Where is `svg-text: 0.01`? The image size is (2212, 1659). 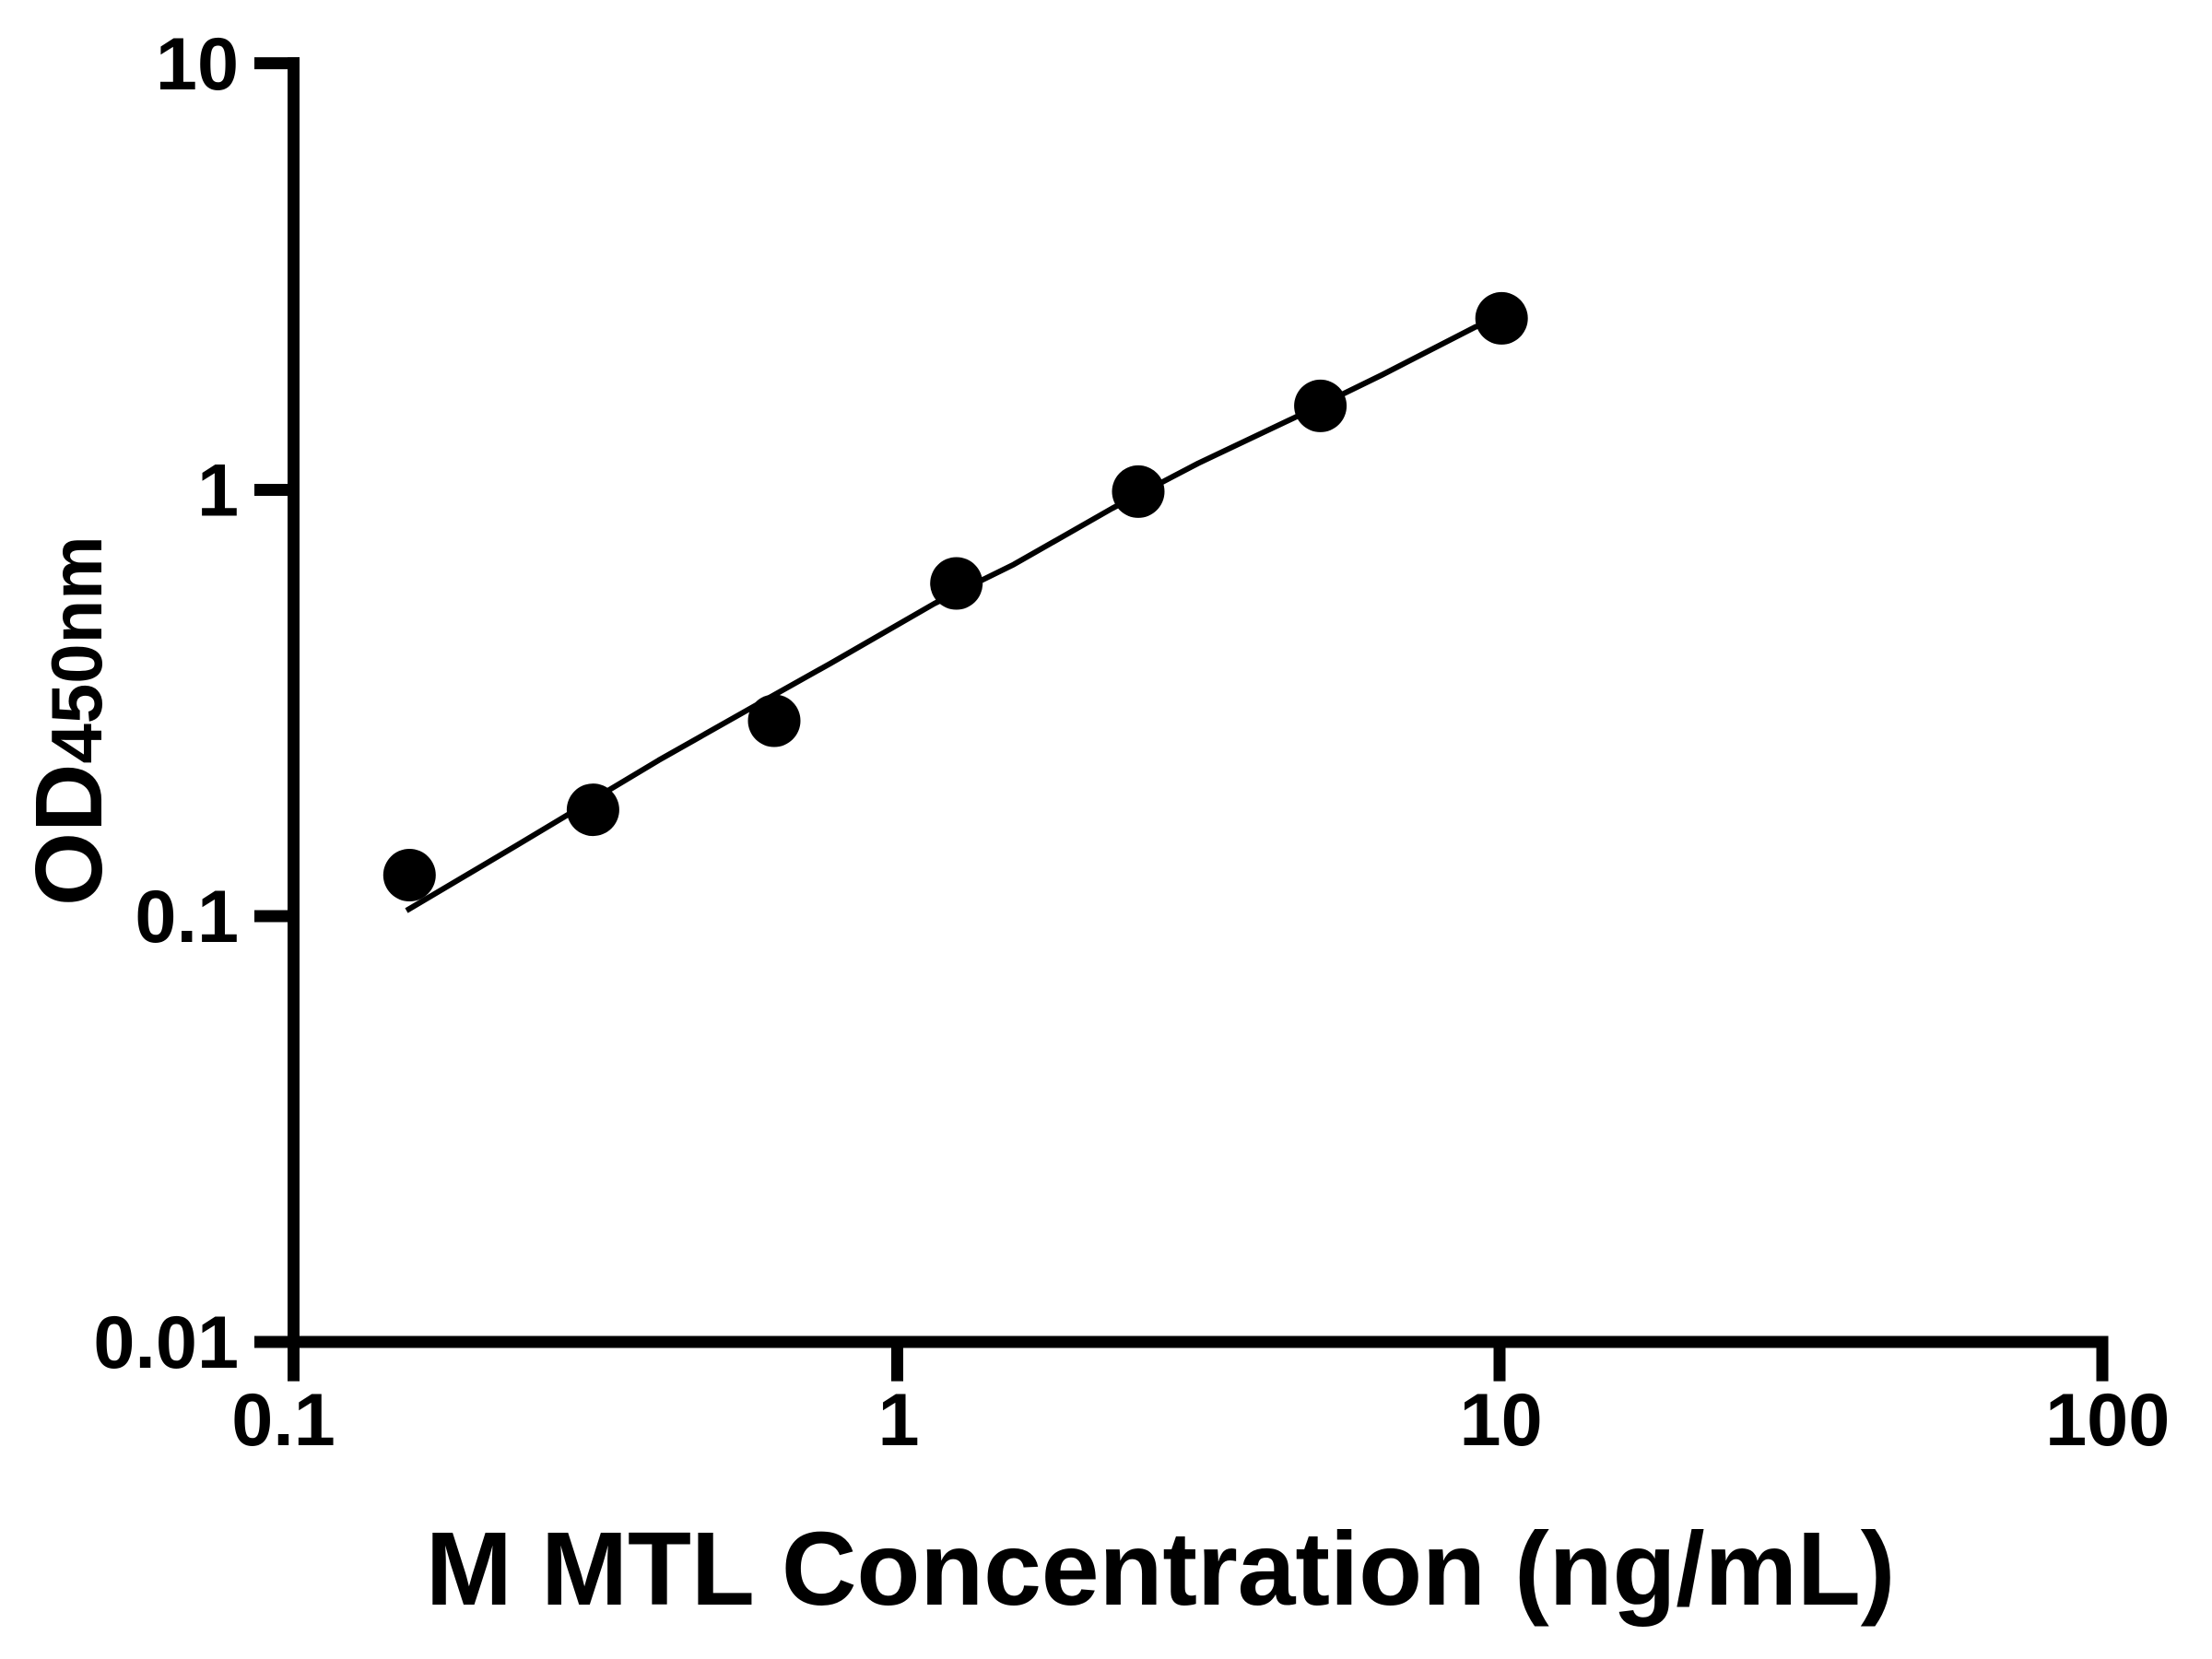
svg-text: 0.01 is located at coordinates (166, 1342).